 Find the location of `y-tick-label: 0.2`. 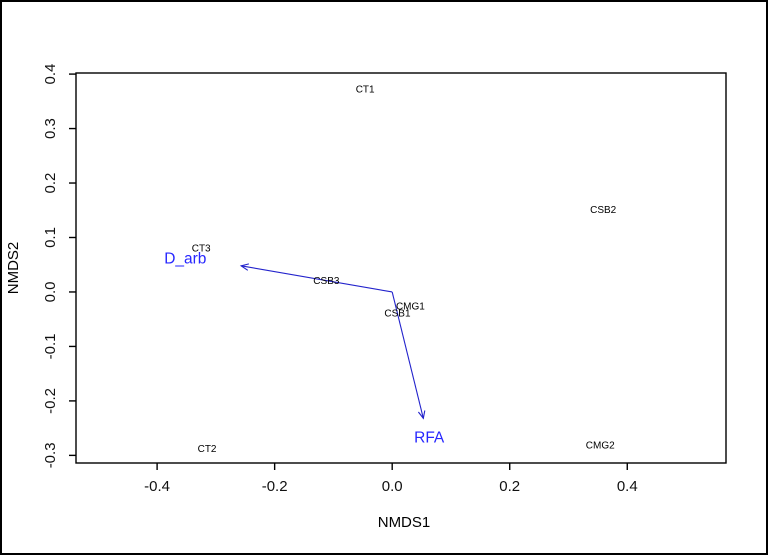

y-tick-label: 0.2 is located at coordinates (50, 183).